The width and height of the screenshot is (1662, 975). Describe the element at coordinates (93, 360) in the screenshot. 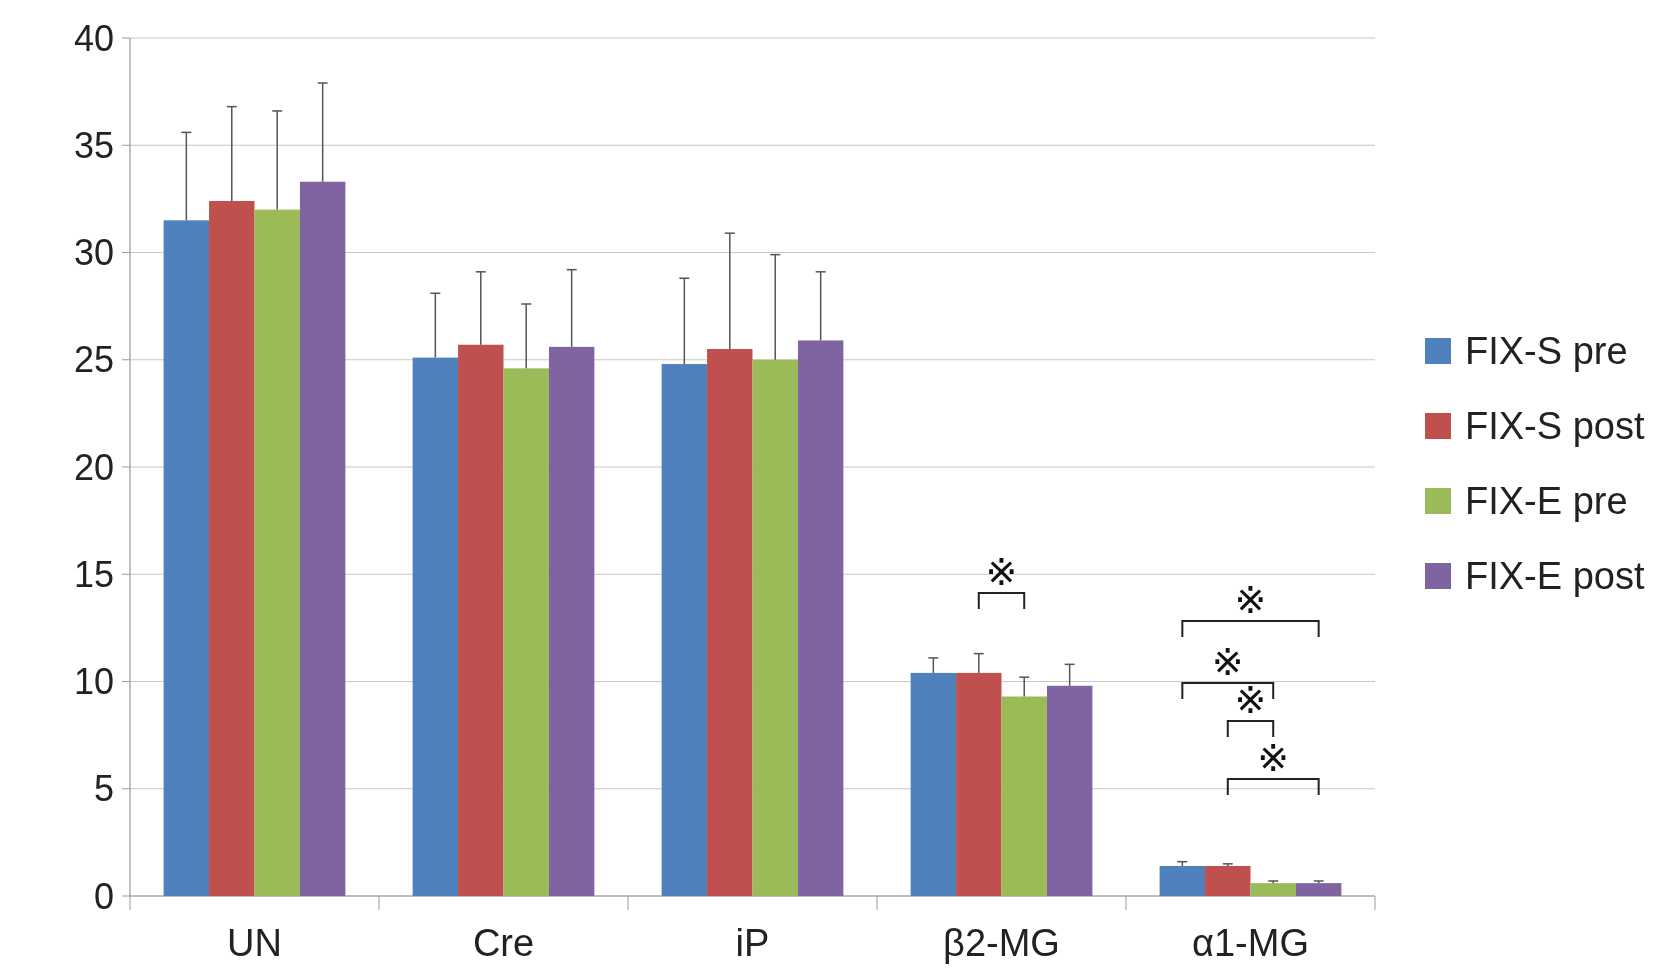

I see `y-tick-label: 25` at that location.